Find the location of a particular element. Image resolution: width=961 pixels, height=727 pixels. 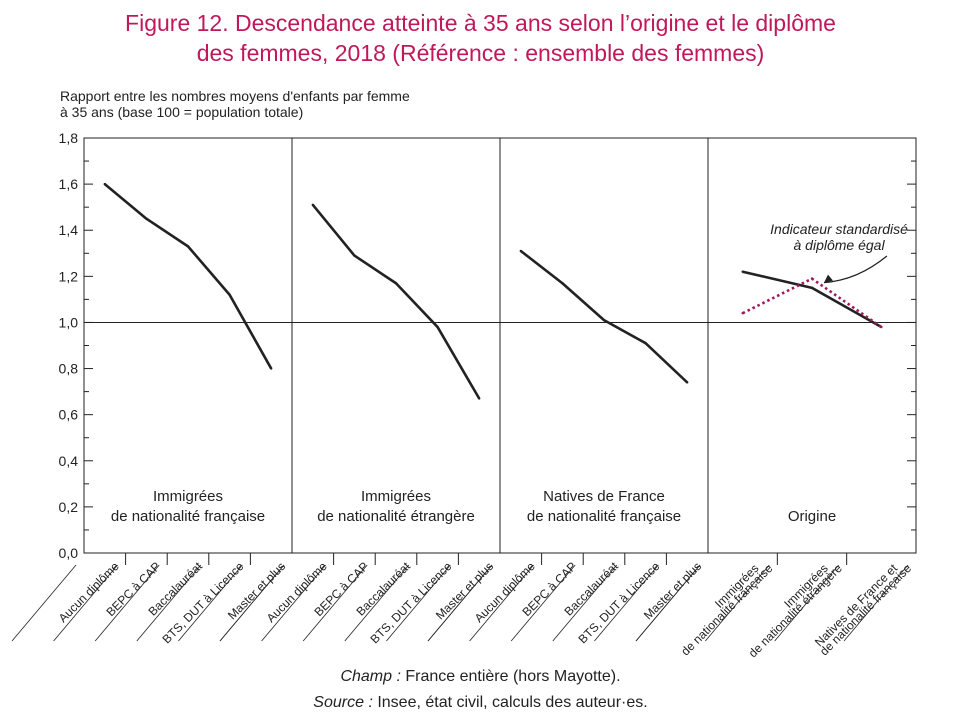

annotation-line1: Indicateur standardisé is located at coordinates (839, 229).